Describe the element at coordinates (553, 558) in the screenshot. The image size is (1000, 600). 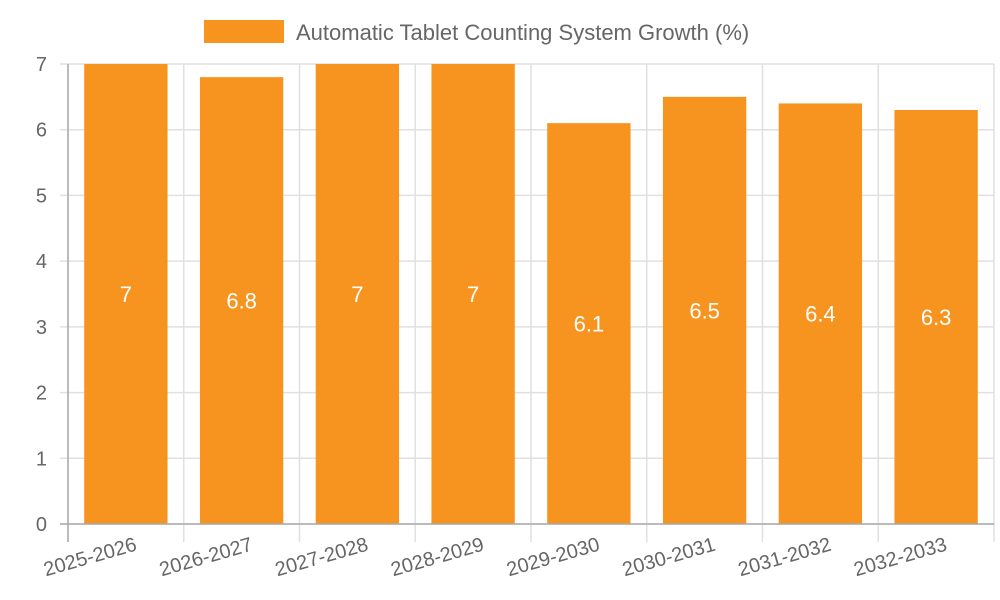
I see `x-tick-label: 2029-2030` at that location.